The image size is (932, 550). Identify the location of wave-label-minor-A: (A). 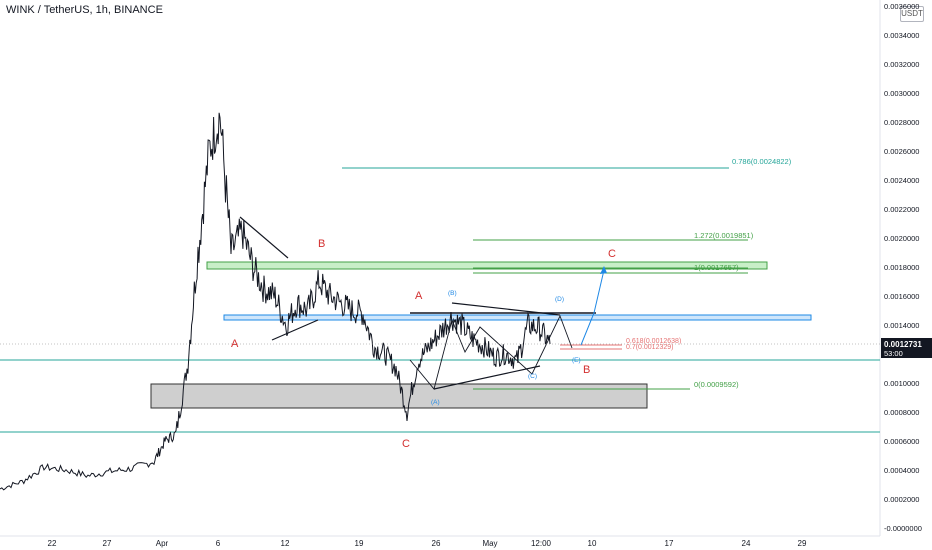
(435, 402).